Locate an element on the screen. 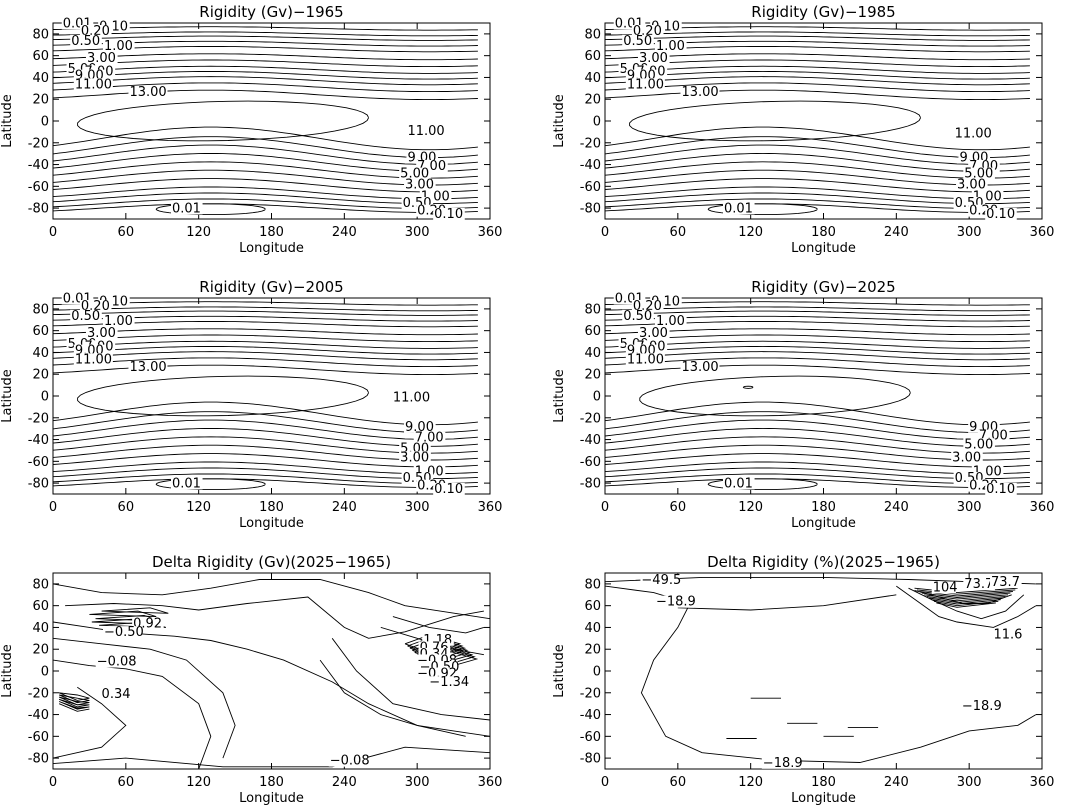  contour-label: 0.50 is located at coordinates (85, 316).